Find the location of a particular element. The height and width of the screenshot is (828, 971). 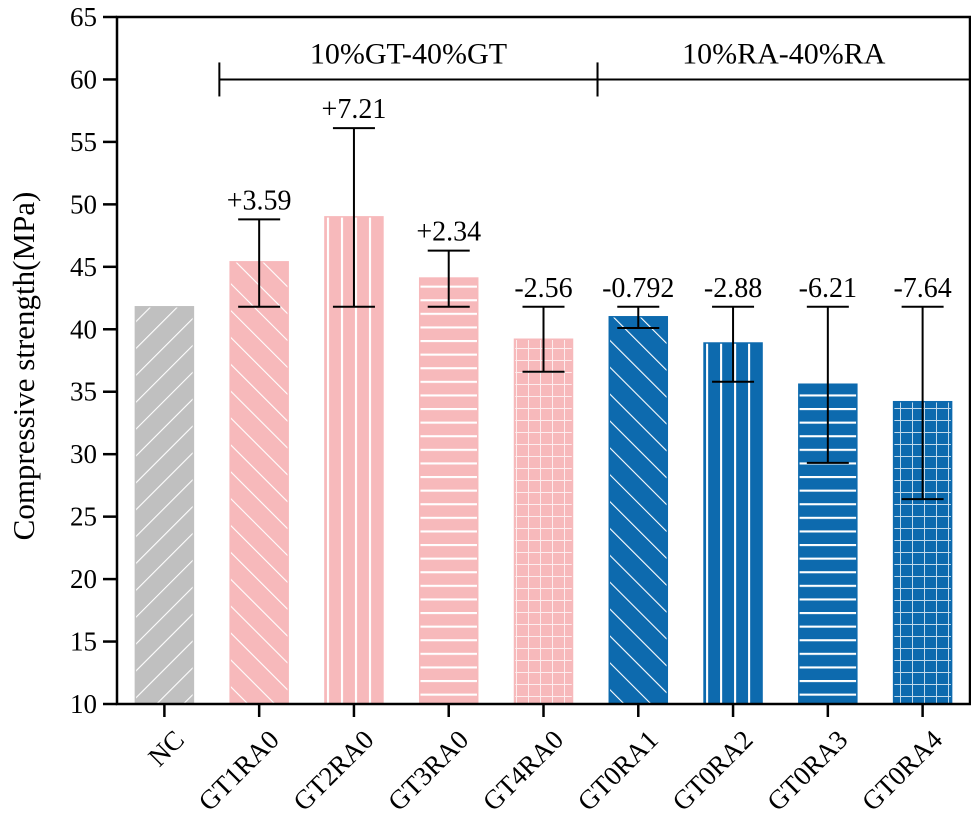

x-tick-label-GT3RA0: GT3RA0 is located at coordinates (428, 770).